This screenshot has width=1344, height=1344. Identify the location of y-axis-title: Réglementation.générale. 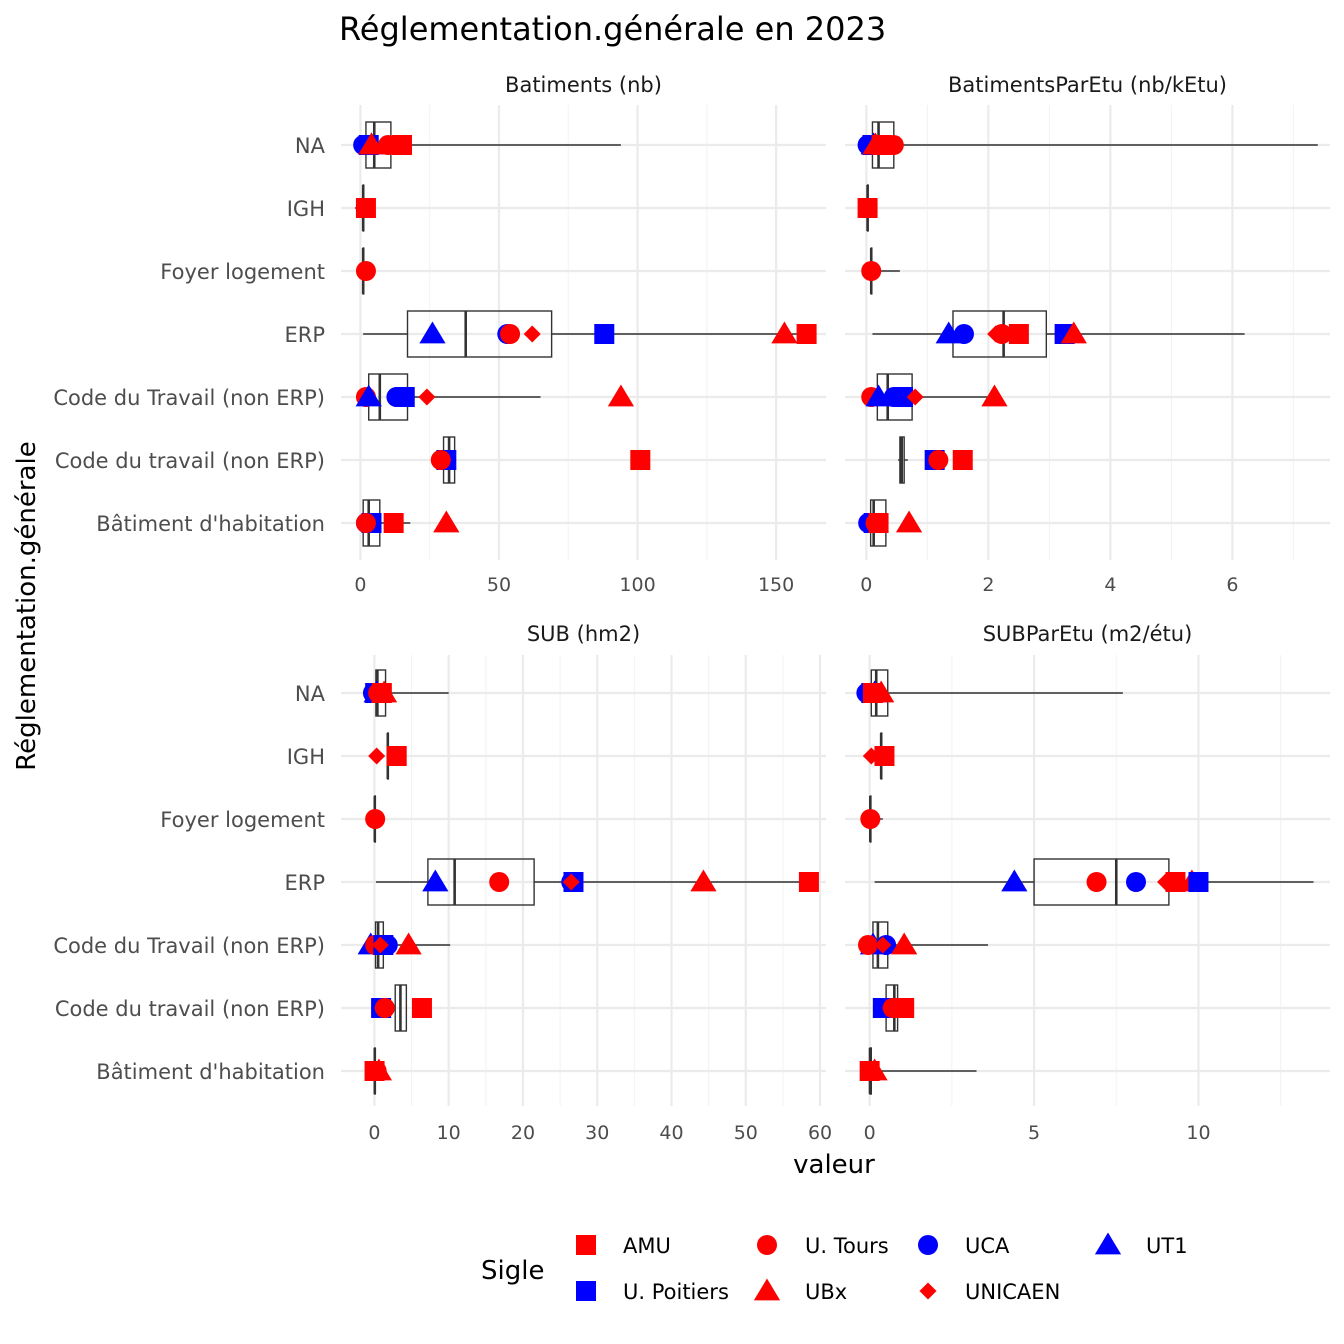
(27, 605).